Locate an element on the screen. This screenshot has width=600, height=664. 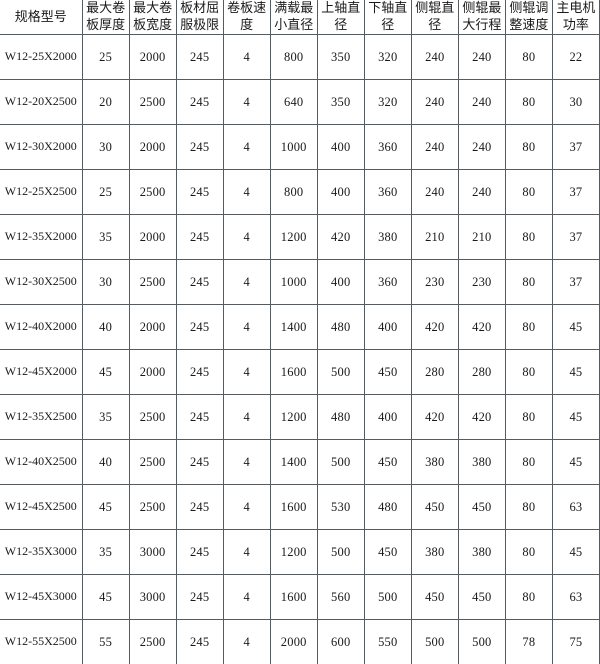
cell-model: W12-25X2000 is located at coordinates (41, 57).